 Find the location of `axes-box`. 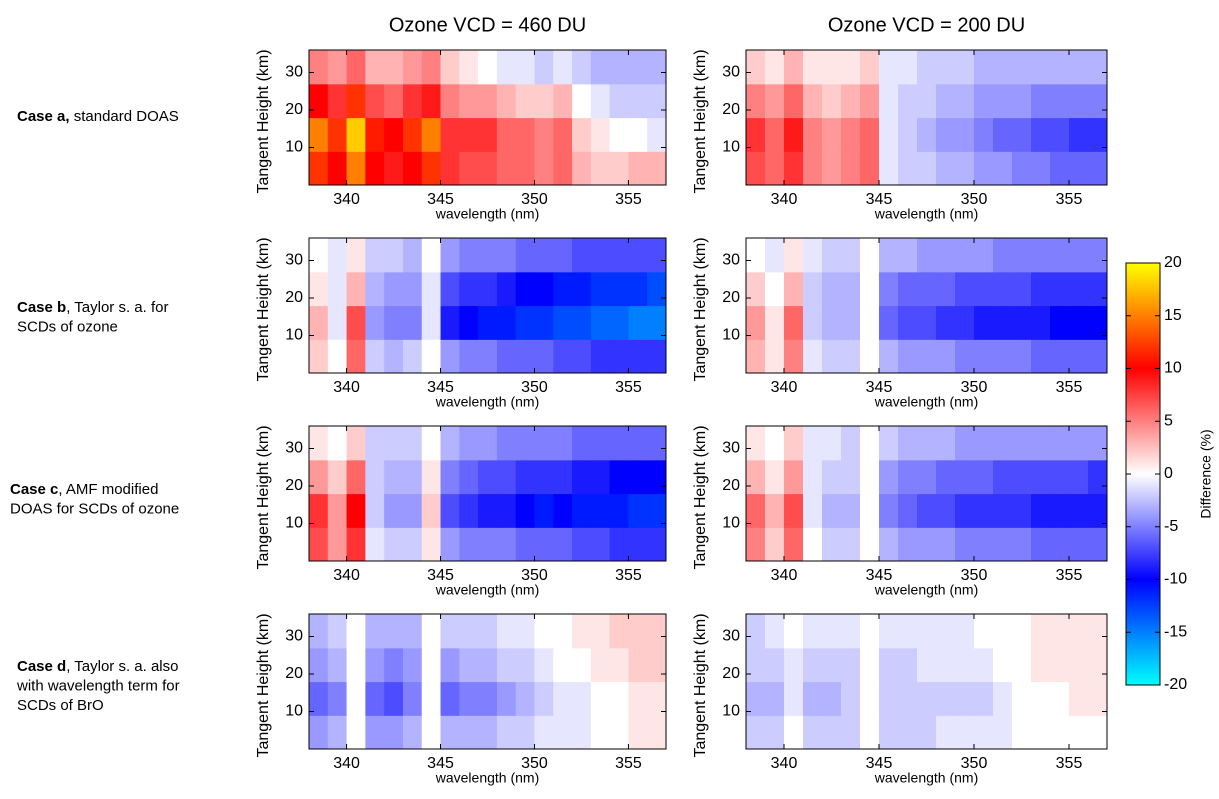

axes-box is located at coordinates (487, 305).